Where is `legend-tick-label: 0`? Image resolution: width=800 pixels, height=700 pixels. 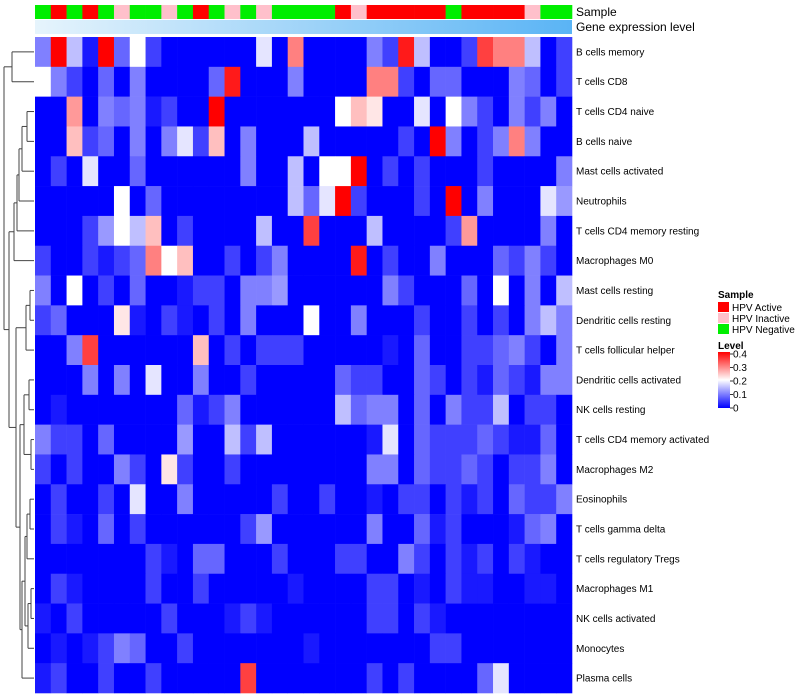 legend-tick-label: 0 is located at coordinates (736, 409).